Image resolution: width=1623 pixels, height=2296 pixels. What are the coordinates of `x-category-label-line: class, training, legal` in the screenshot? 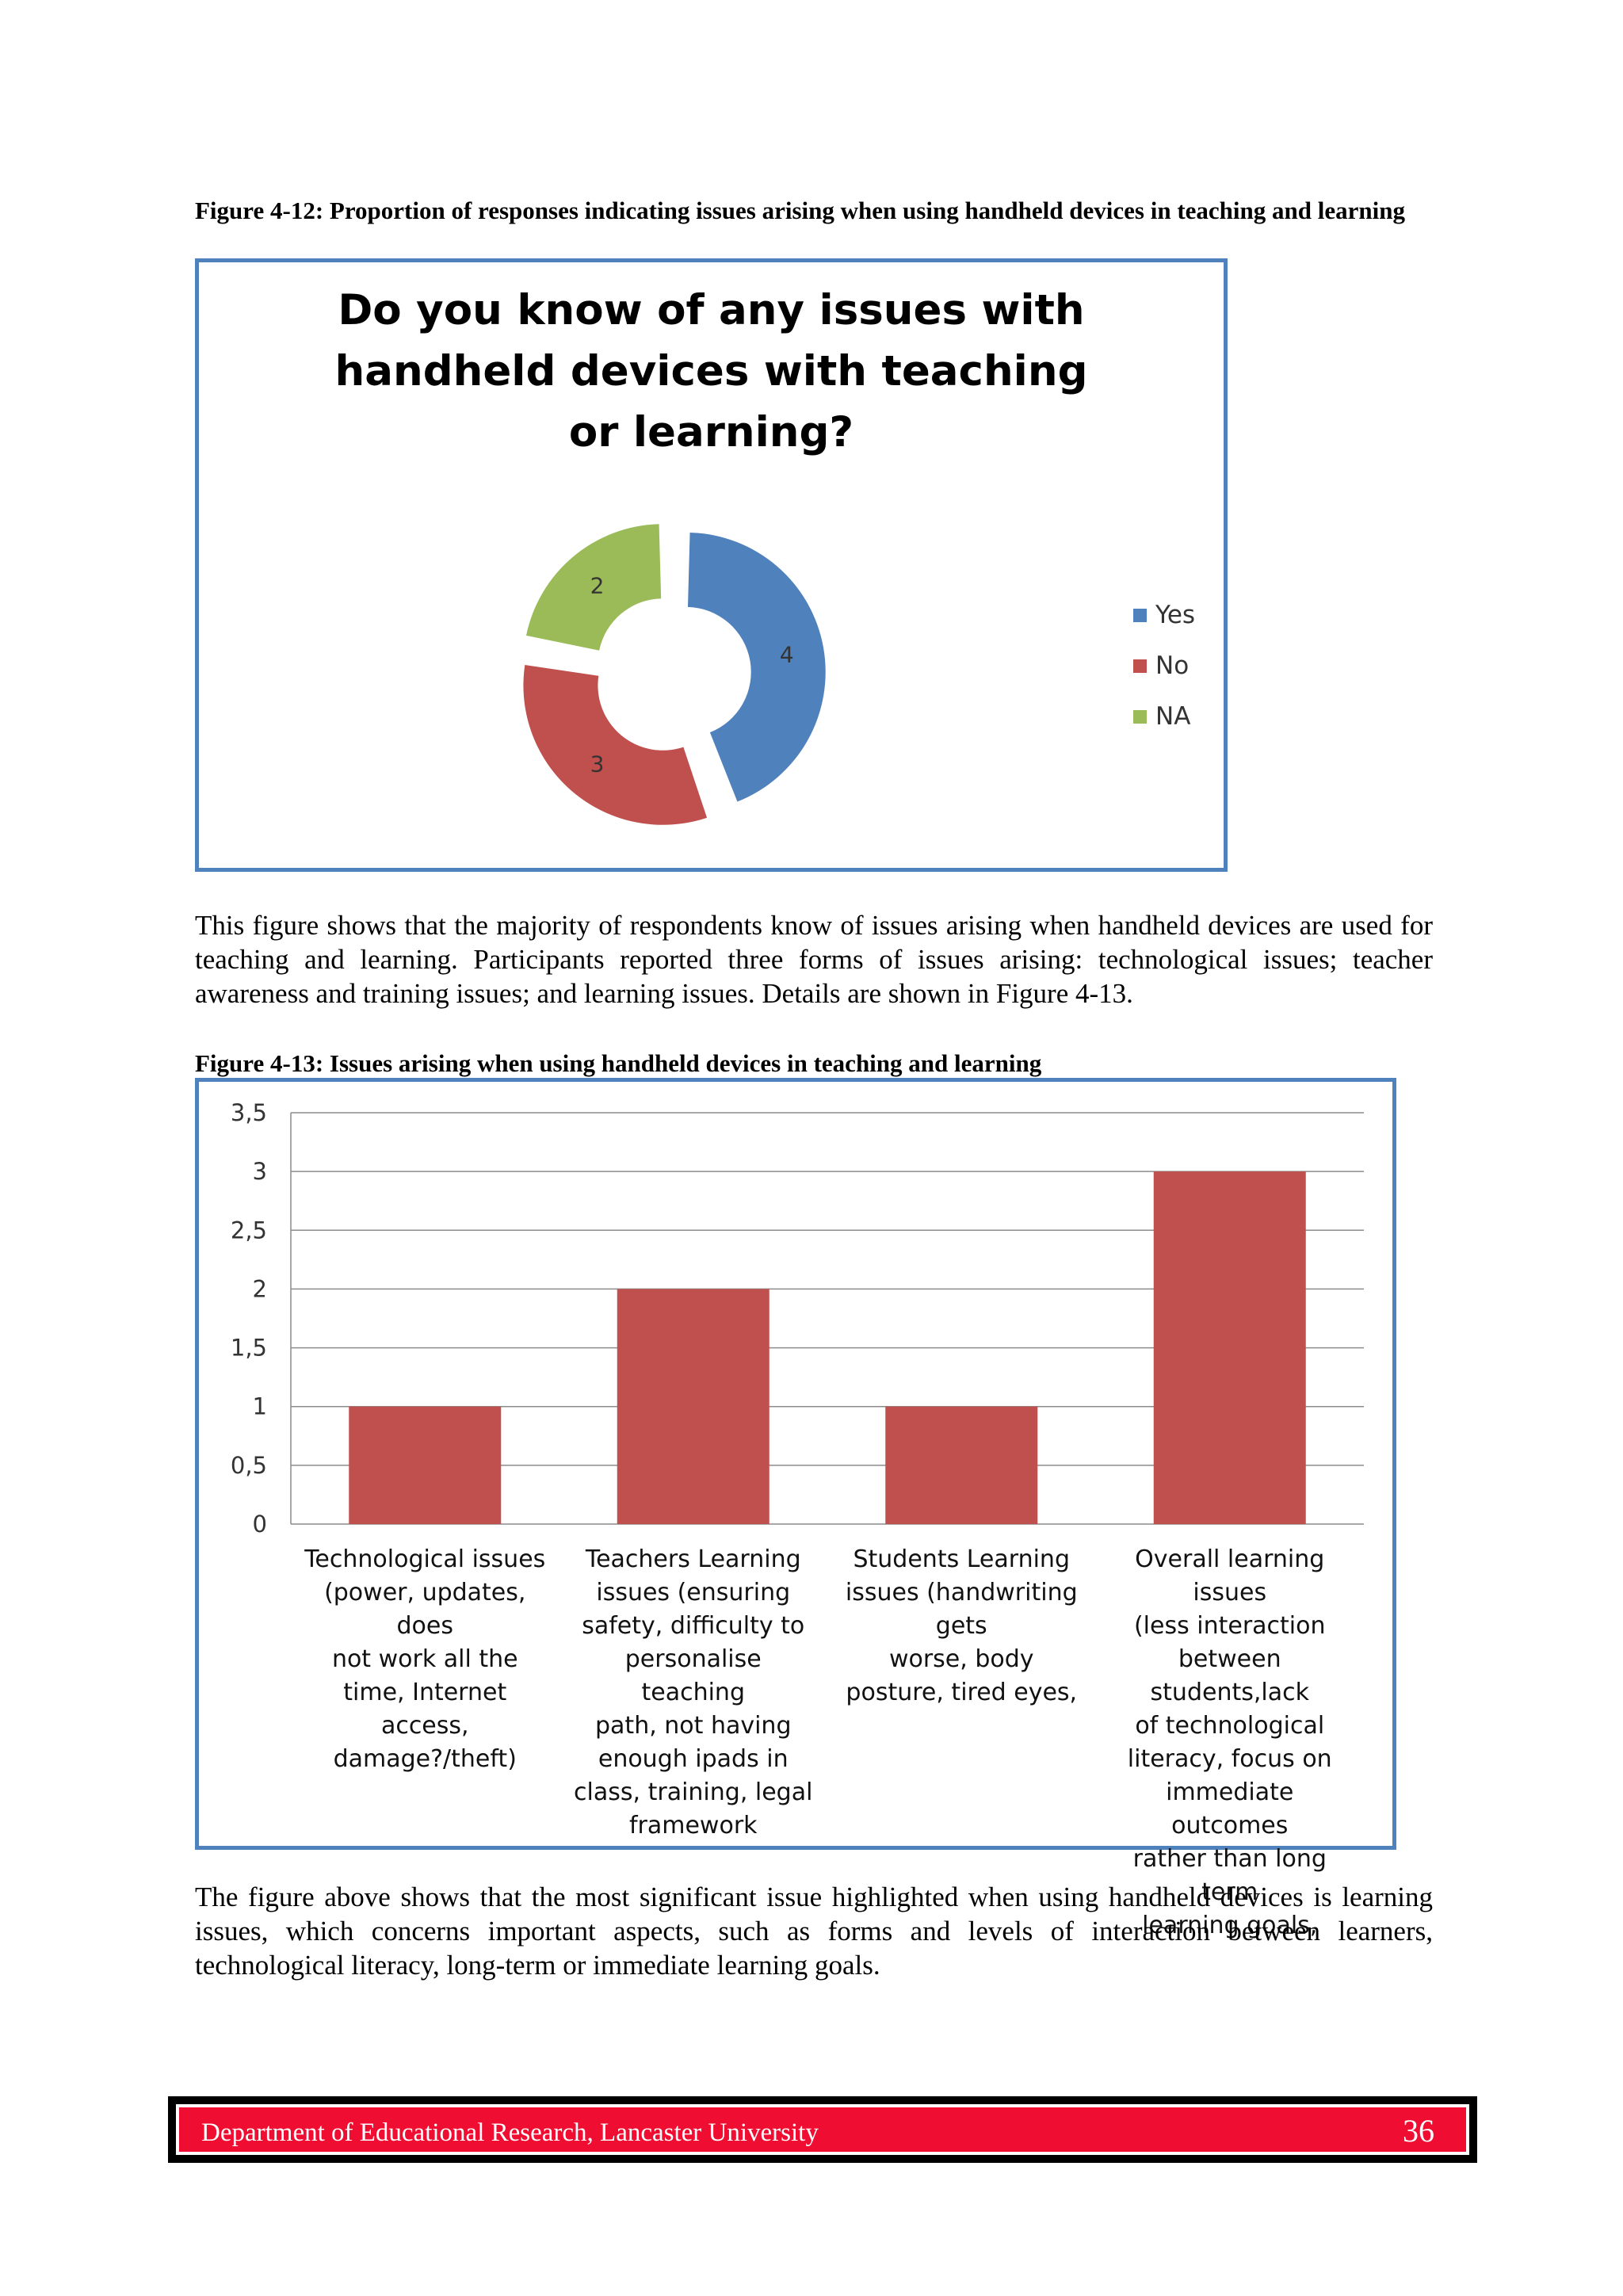 It's located at (694, 1792).